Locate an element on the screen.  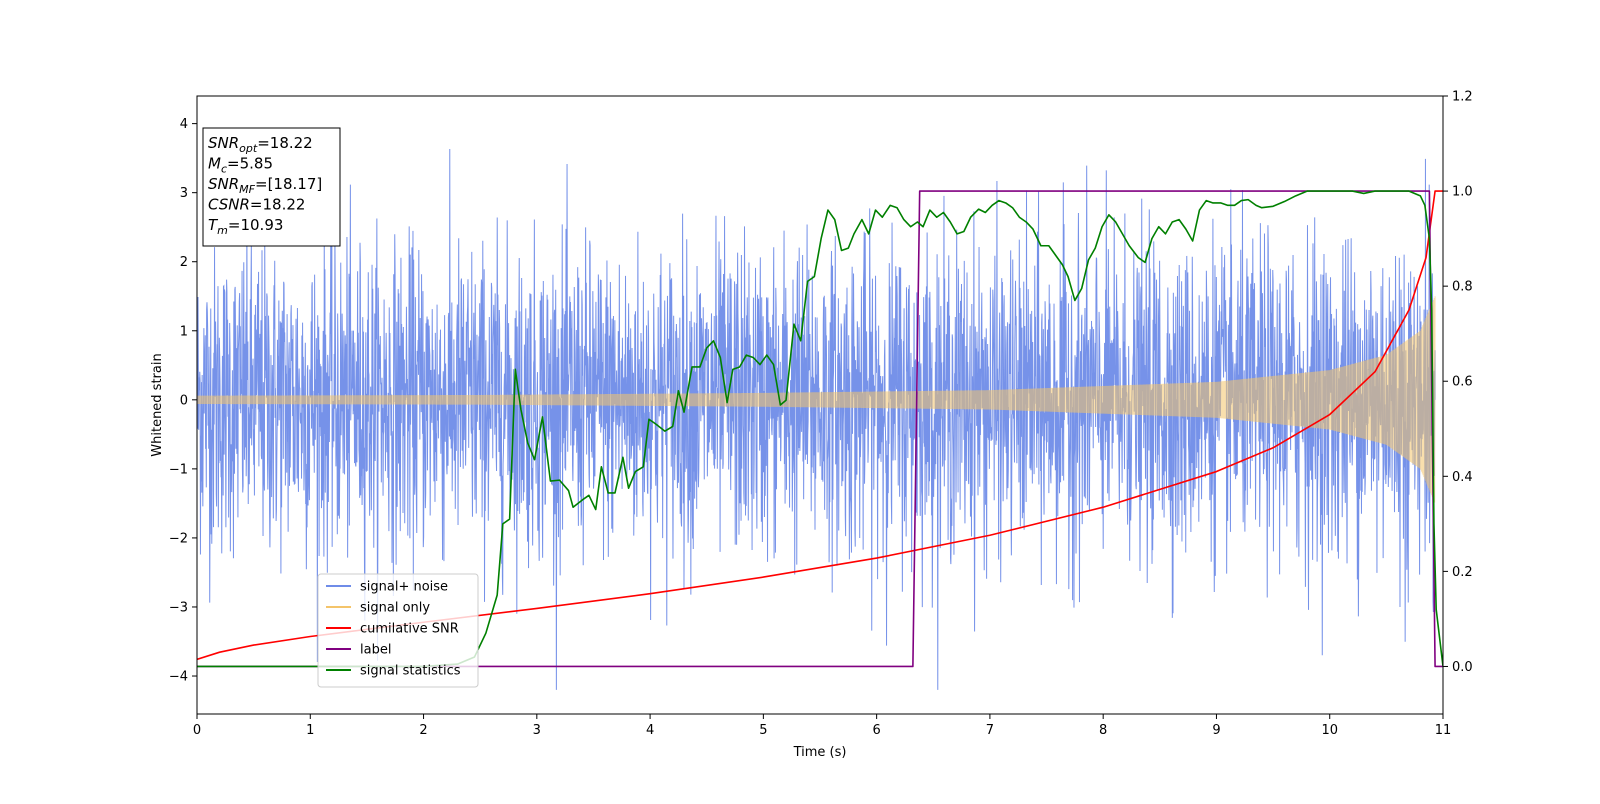
x-tick-label: 5 is located at coordinates (763, 730).